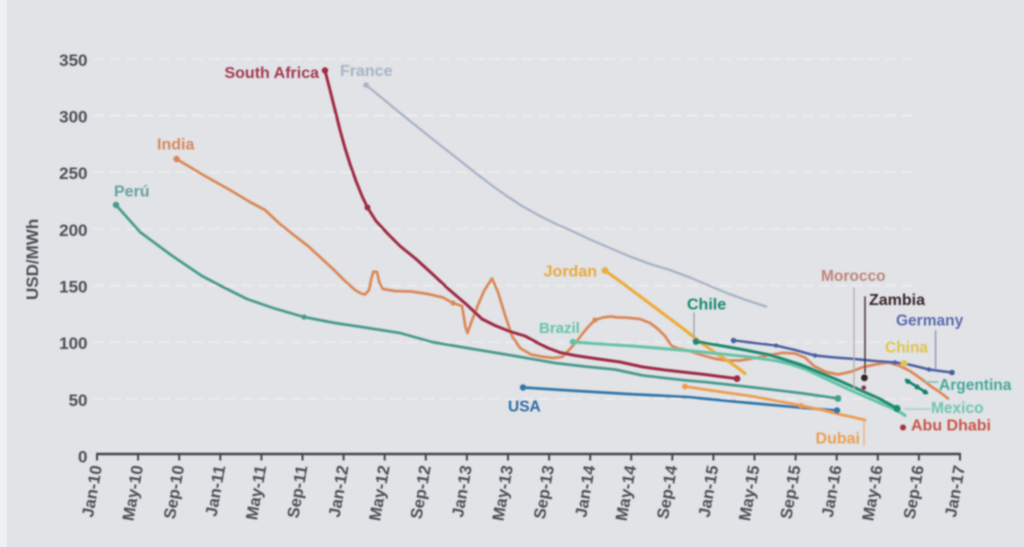 The height and width of the screenshot is (547, 1024). Describe the element at coordinates (559, 328) in the screenshot. I see `svg-text: Brazil` at that location.